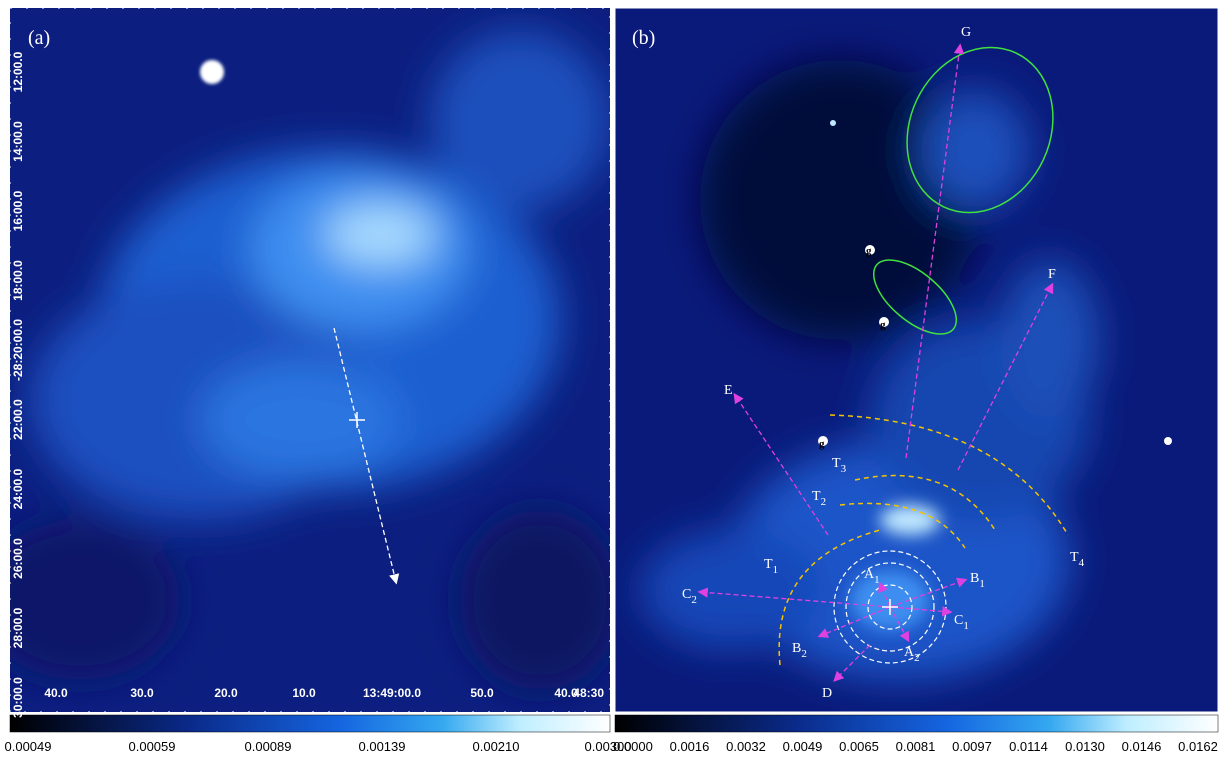 Image resolution: width=1221 pixels, height=762 pixels. Describe the element at coordinates (18, 71) in the screenshot. I see `y-tick-label: 12:00.0` at that location.